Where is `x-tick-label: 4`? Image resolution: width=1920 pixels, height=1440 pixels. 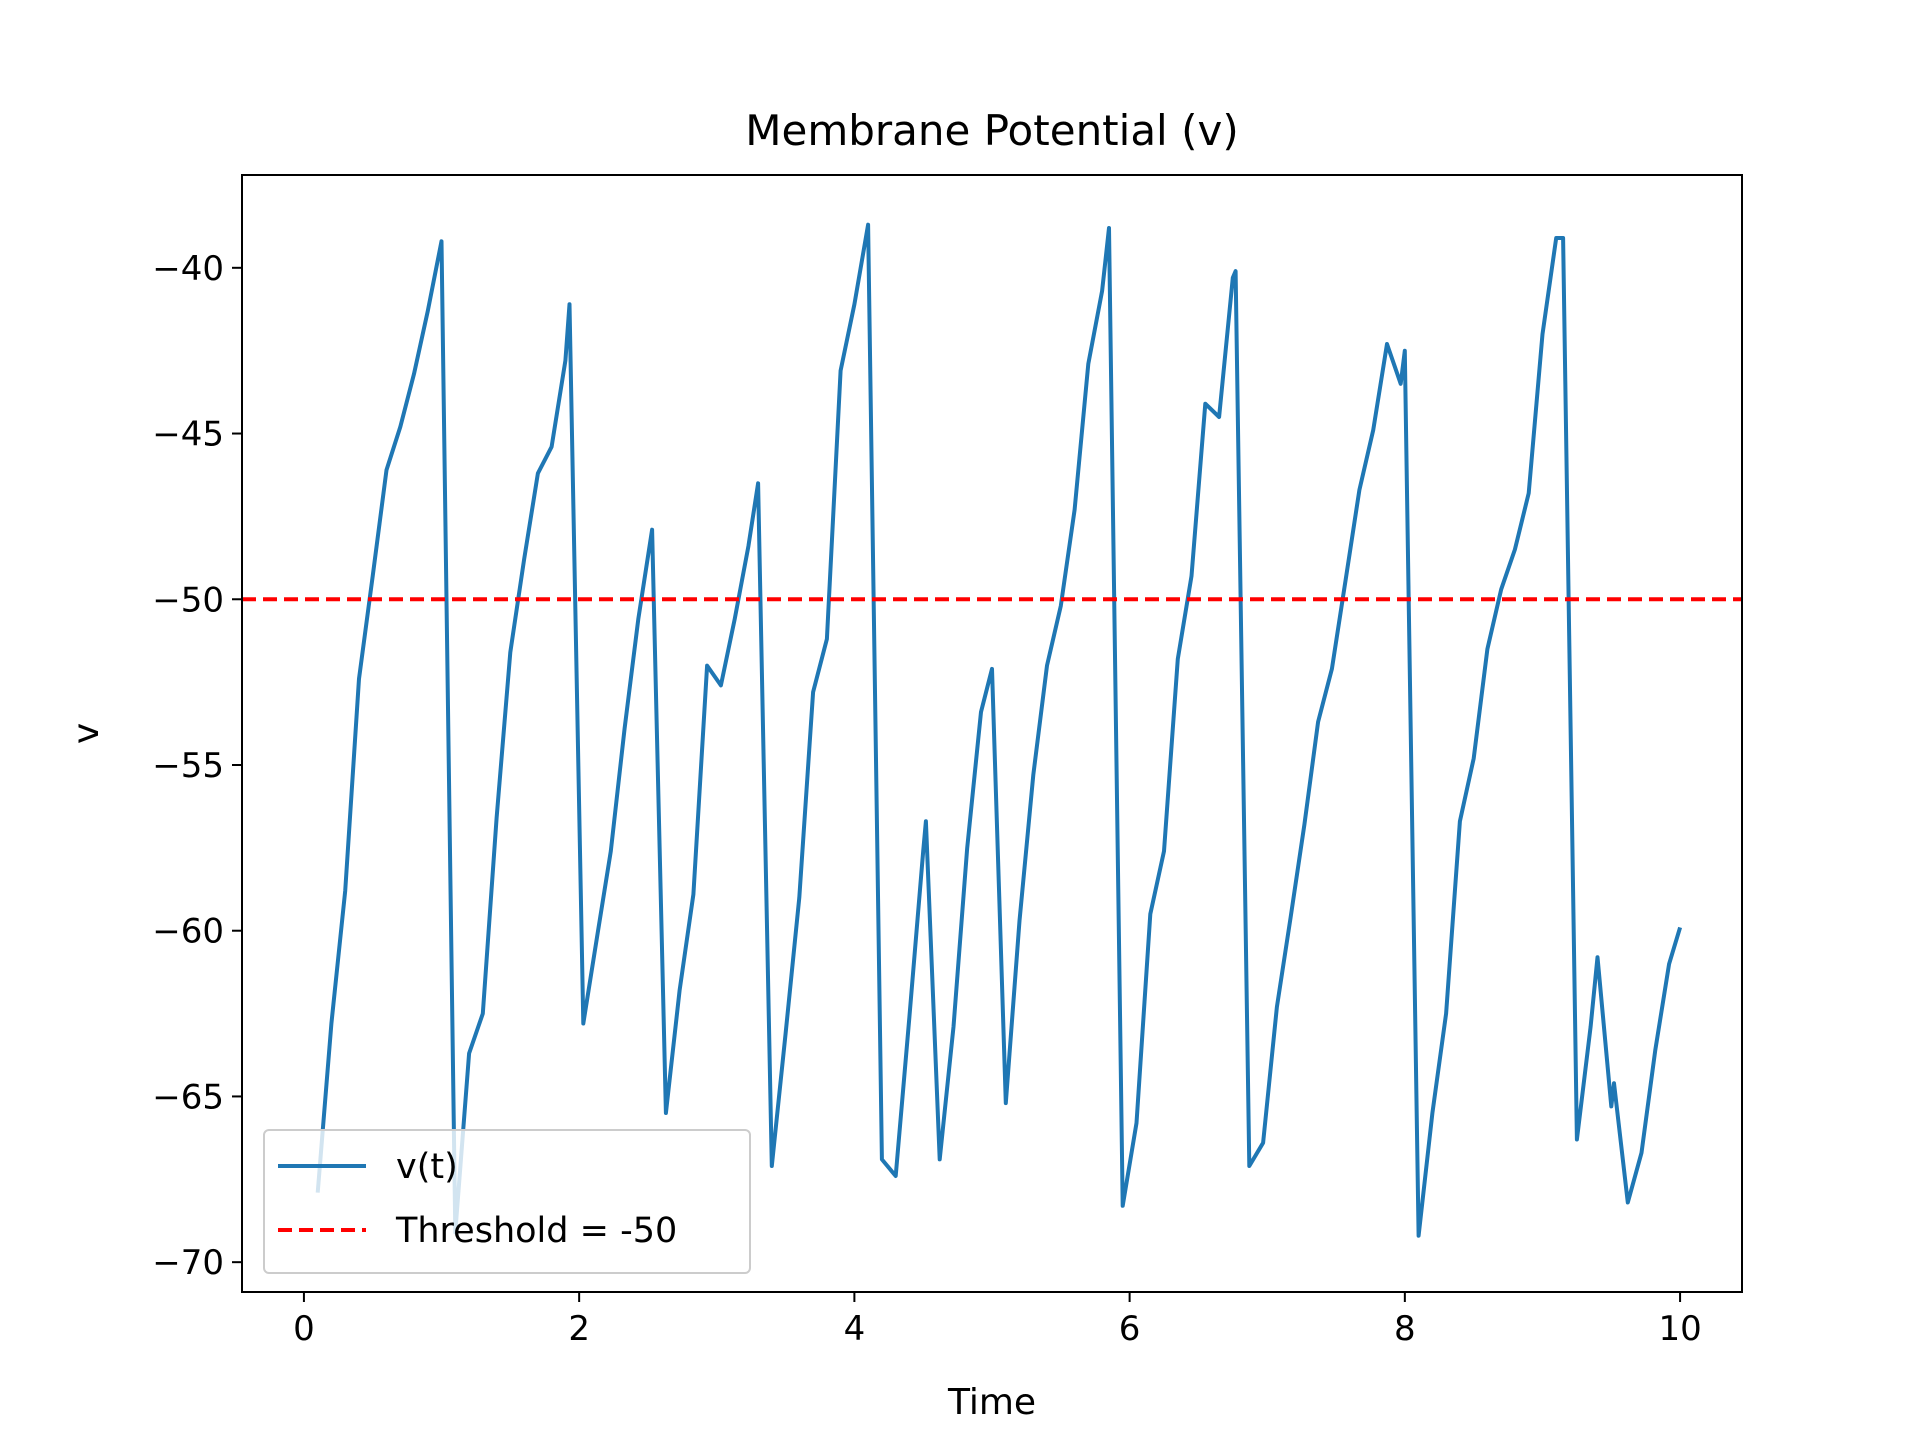 x-tick-label: 4 is located at coordinates (855, 1329).